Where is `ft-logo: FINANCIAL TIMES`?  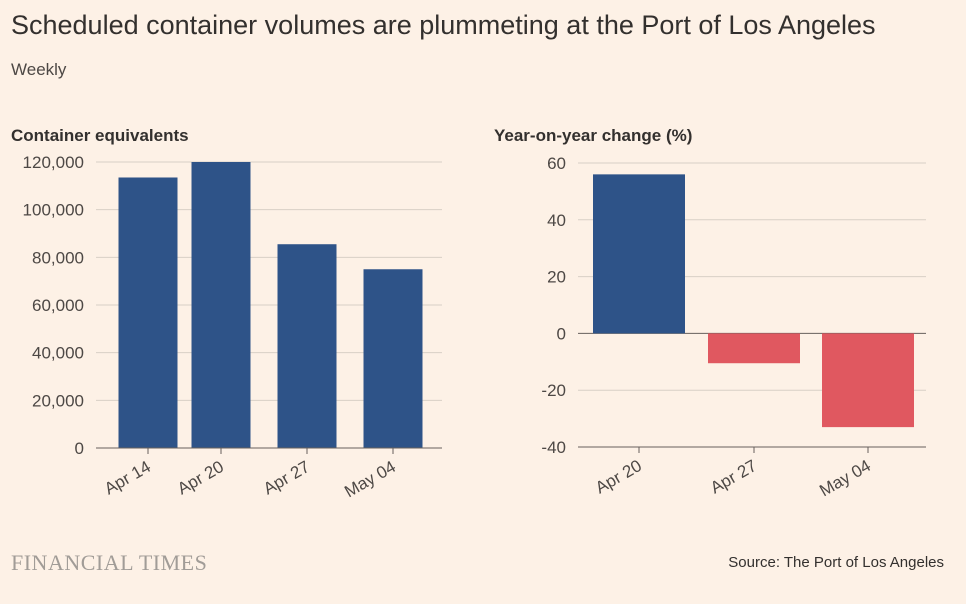 ft-logo: FINANCIAL TIMES is located at coordinates (109, 562).